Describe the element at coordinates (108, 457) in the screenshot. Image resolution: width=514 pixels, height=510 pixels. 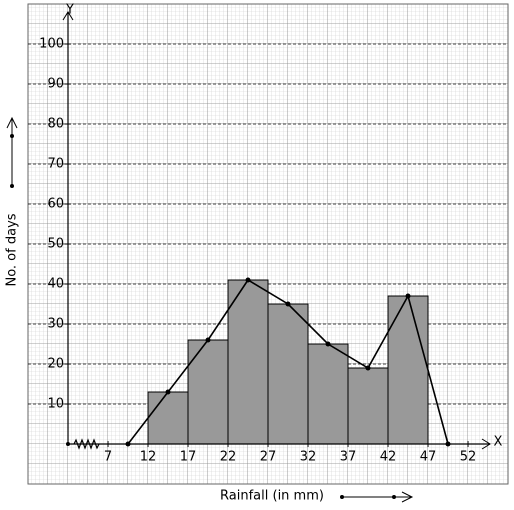
I see `x-tick-label: 7` at that location.